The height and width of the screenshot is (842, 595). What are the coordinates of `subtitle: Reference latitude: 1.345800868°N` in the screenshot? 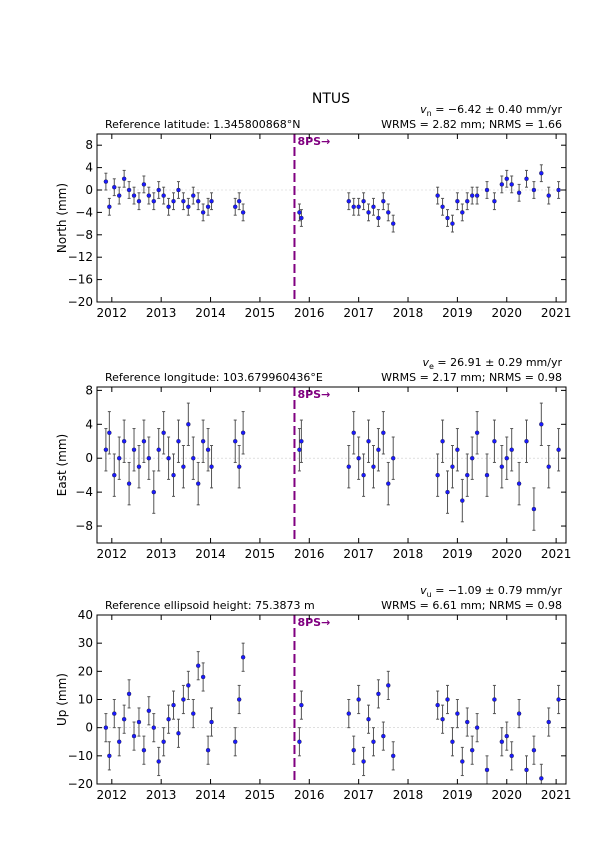 It's located at (203, 124).